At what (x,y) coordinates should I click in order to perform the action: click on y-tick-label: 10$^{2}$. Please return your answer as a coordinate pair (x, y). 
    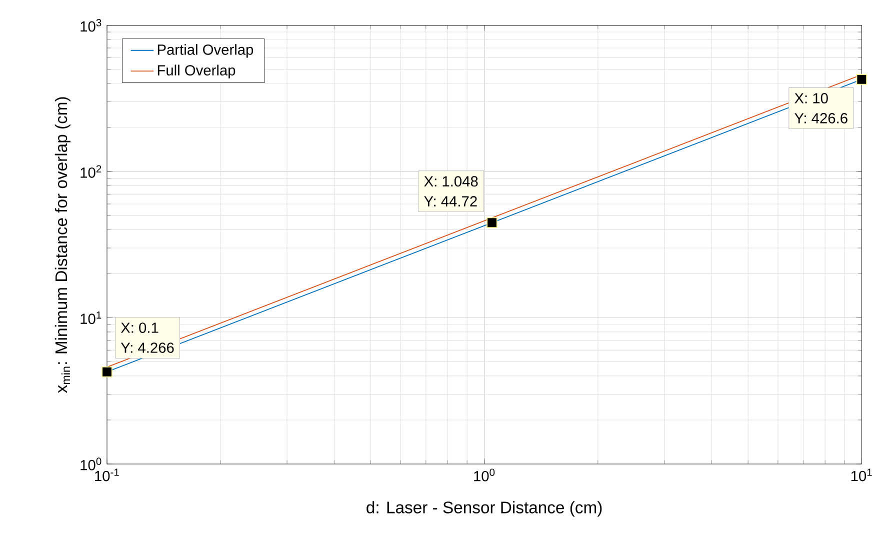
    Looking at the image, I should click on (91, 171).